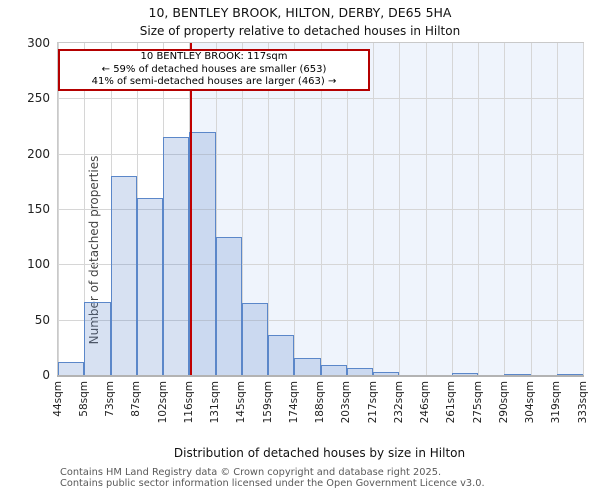 This screenshot has height=500, width=600. What do you see at coordinates (38, 264) in the screenshot?
I see `y-tick-label: 100` at bounding box center [38, 264].